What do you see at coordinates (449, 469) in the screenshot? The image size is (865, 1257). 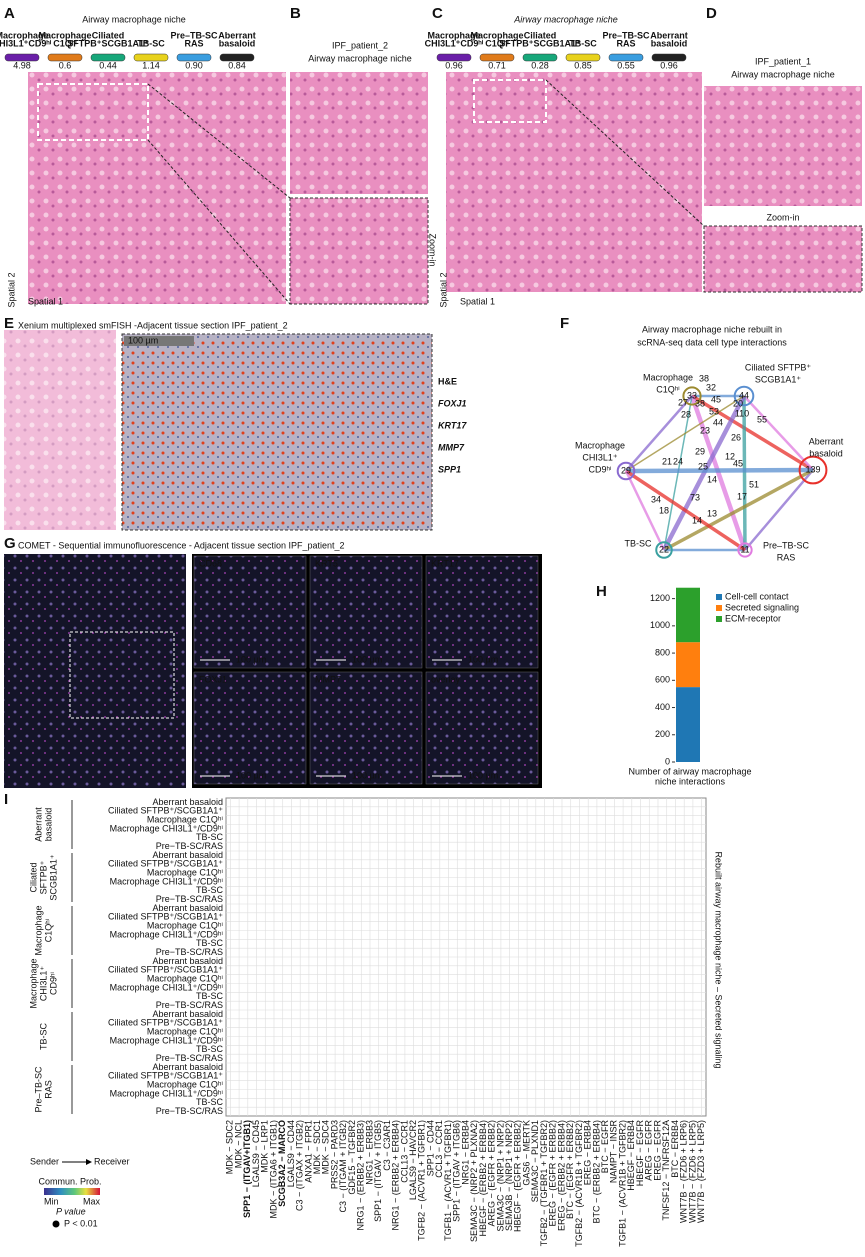 I see `legend-label: SPP1` at bounding box center [449, 469].